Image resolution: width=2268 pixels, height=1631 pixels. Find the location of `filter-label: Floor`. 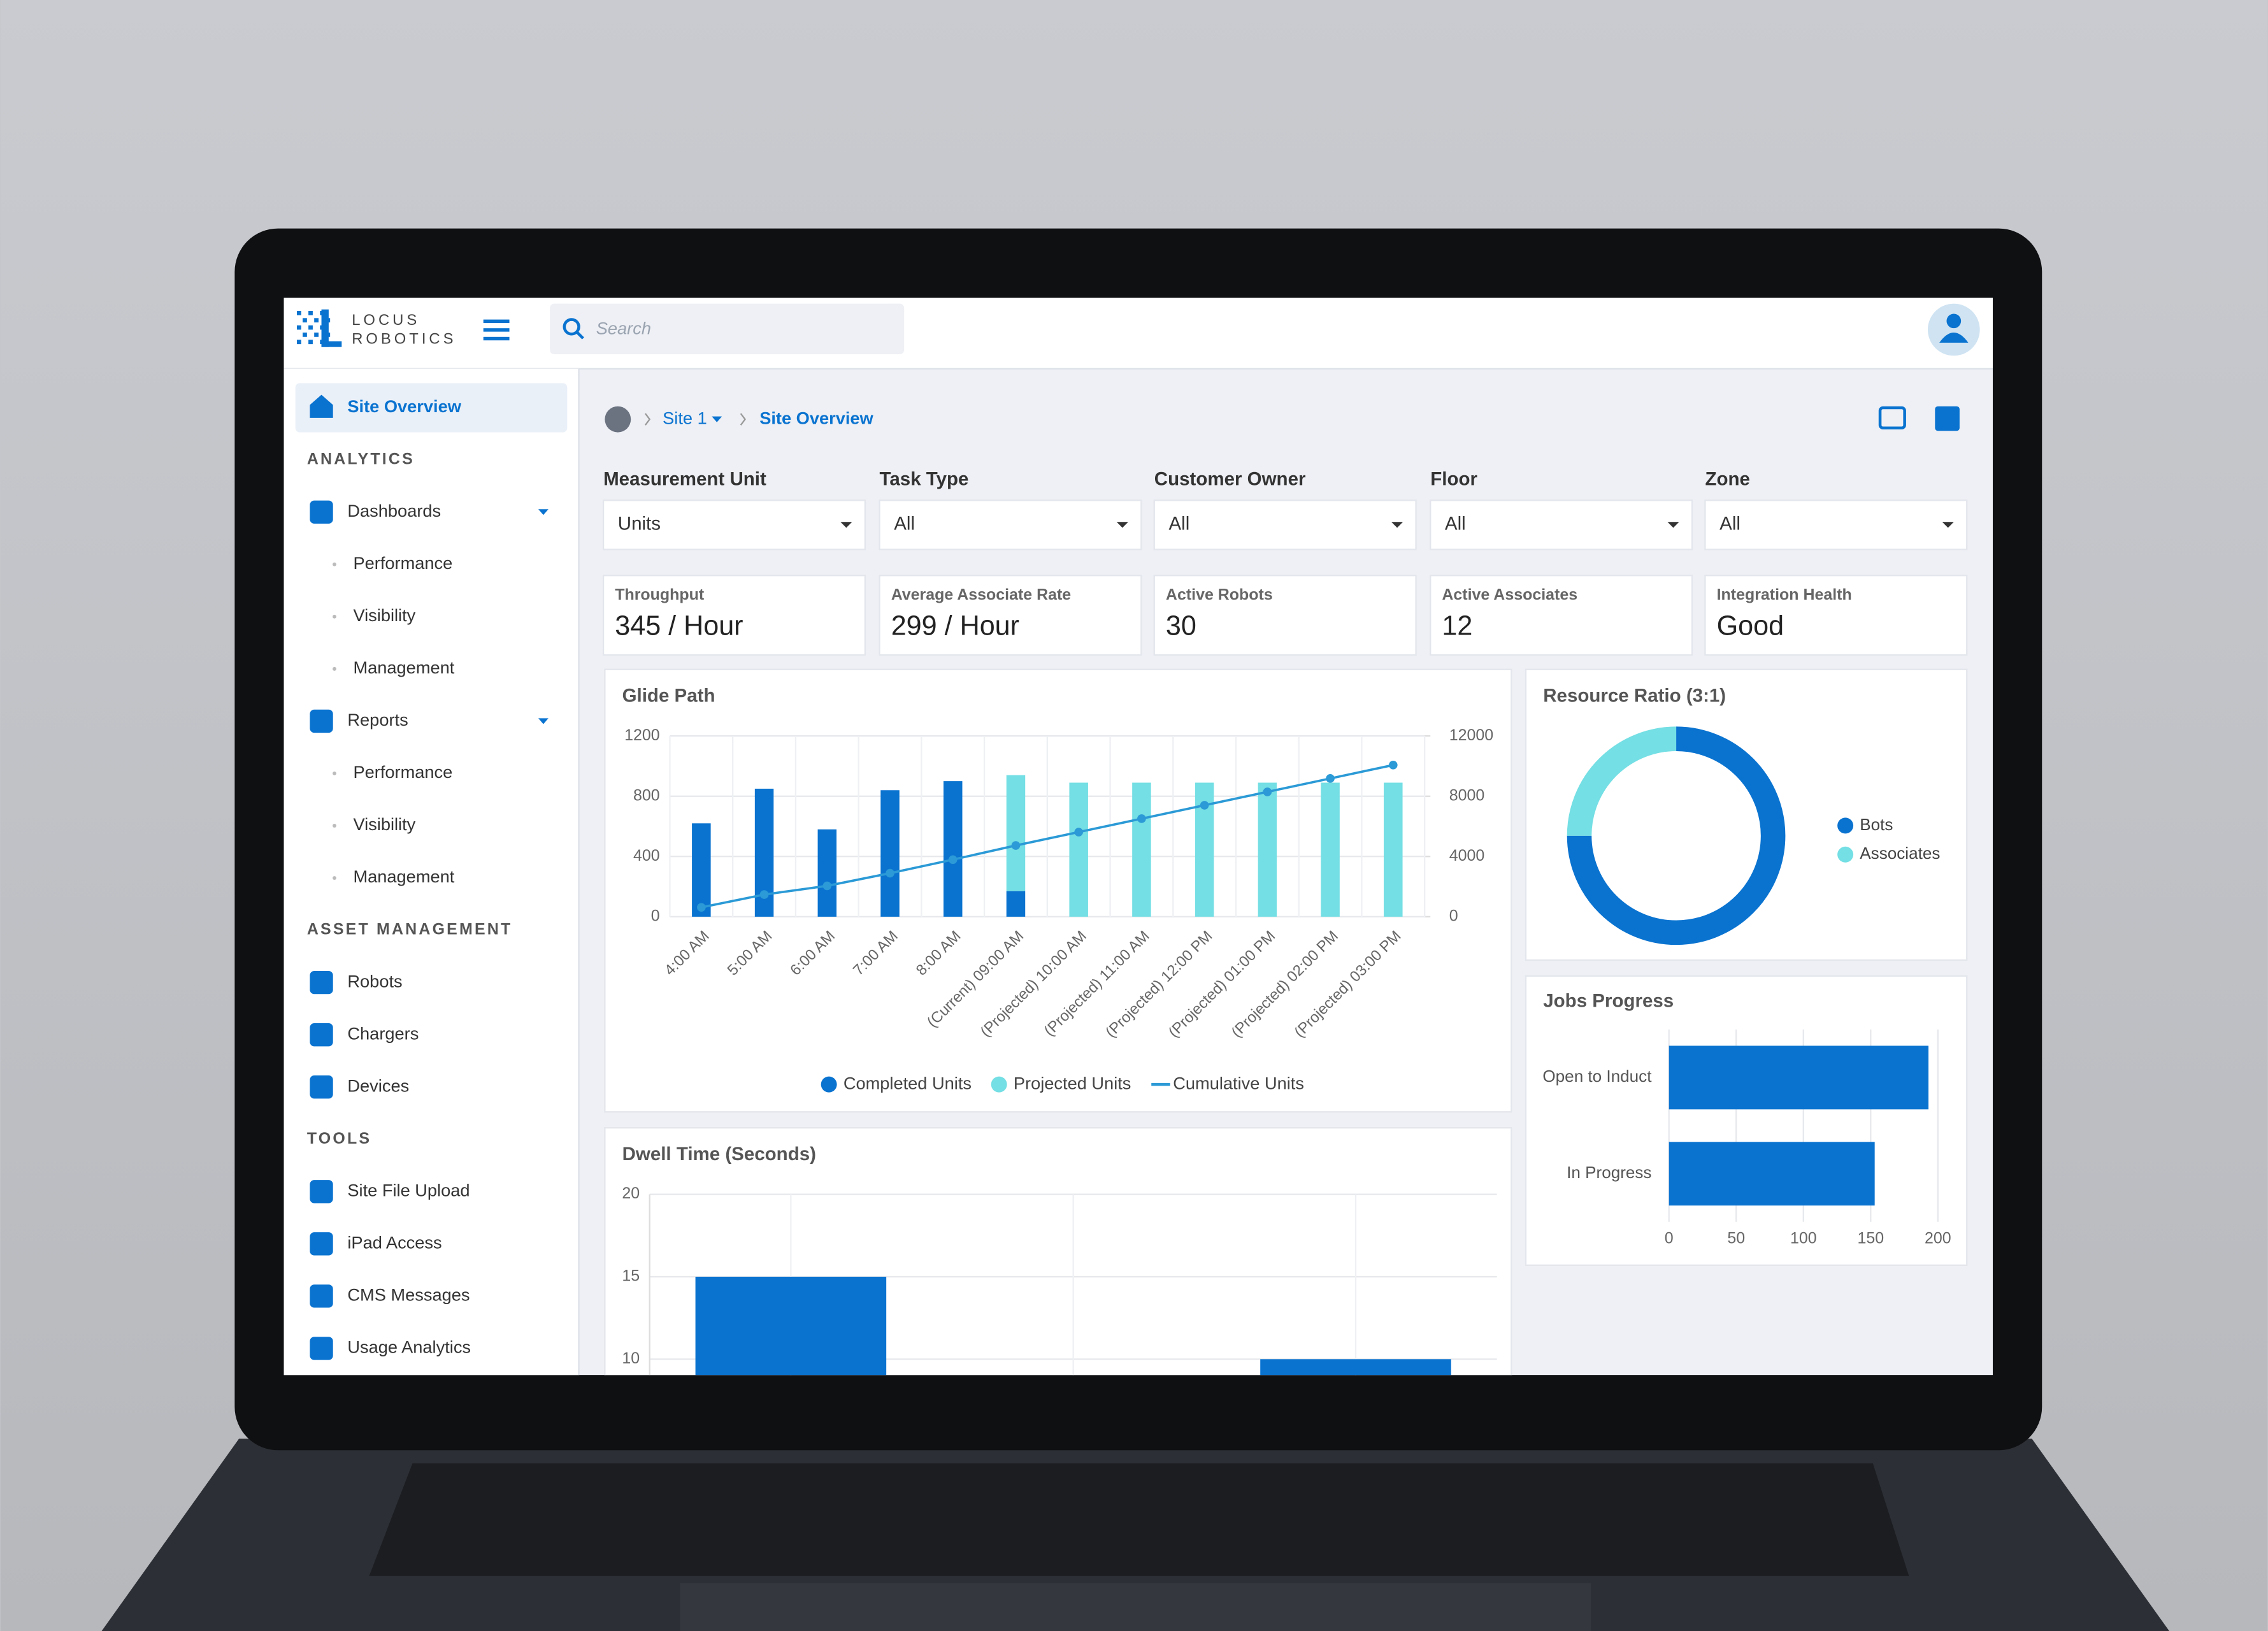

filter-label: Floor is located at coordinates (1453, 478).